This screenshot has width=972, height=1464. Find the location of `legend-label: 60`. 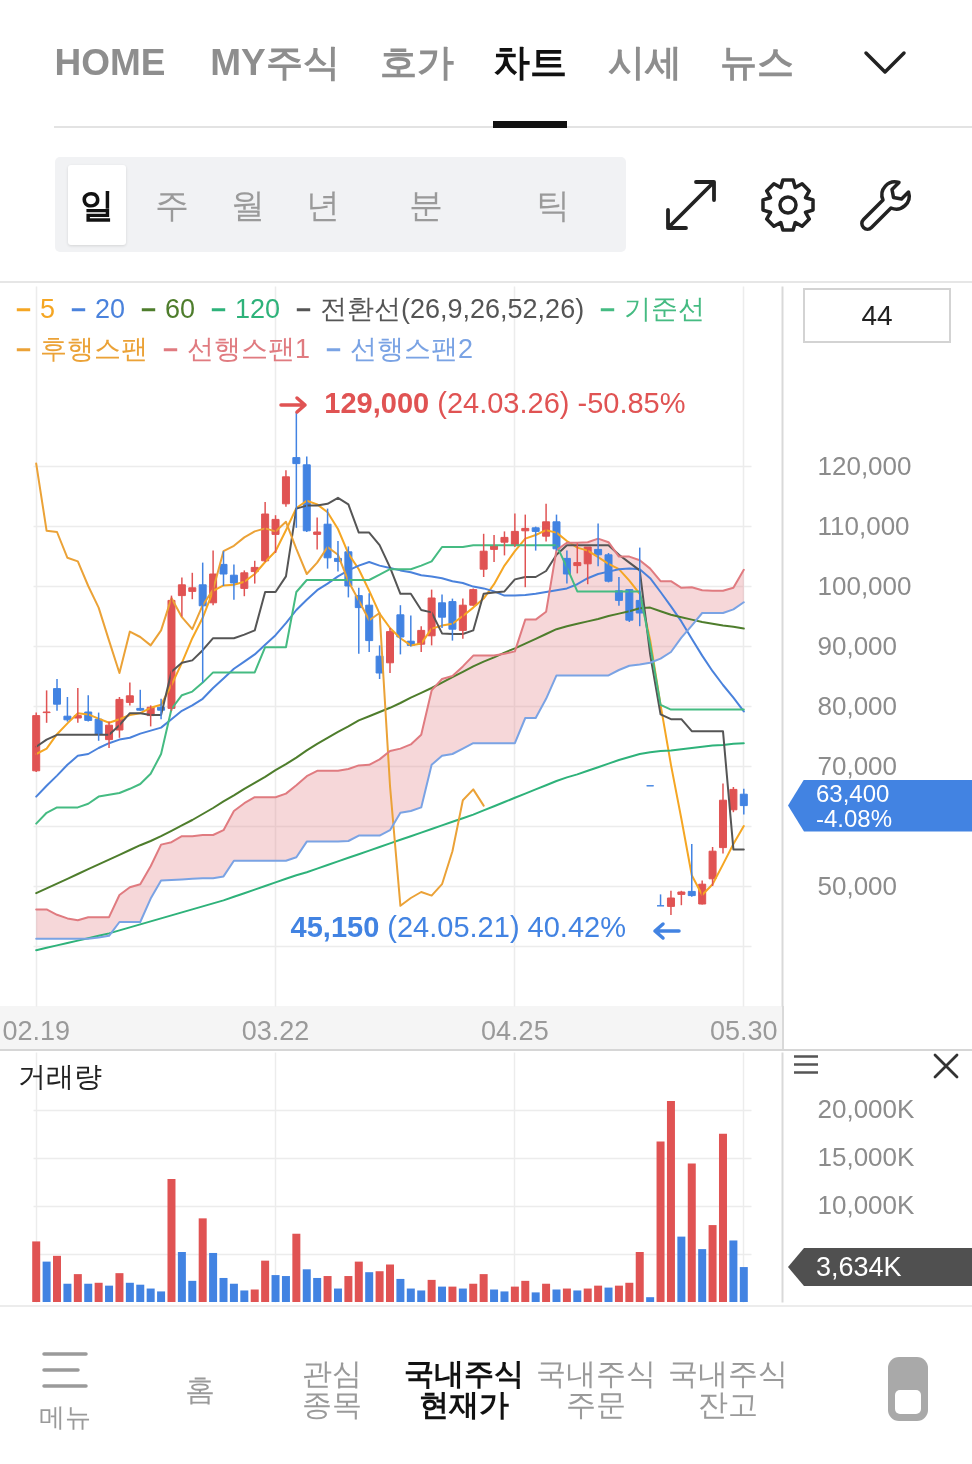

legend-label: 60 is located at coordinates (180, 308).